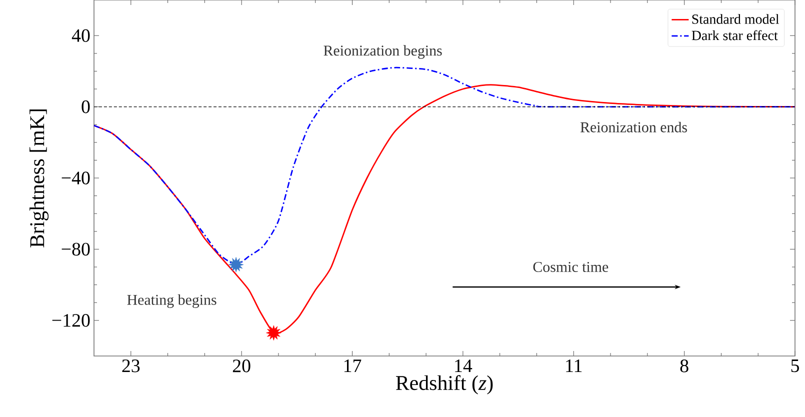  What do you see at coordinates (76, 249) in the screenshot?
I see `y-tick-label: −80` at bounding box center [76, 249].